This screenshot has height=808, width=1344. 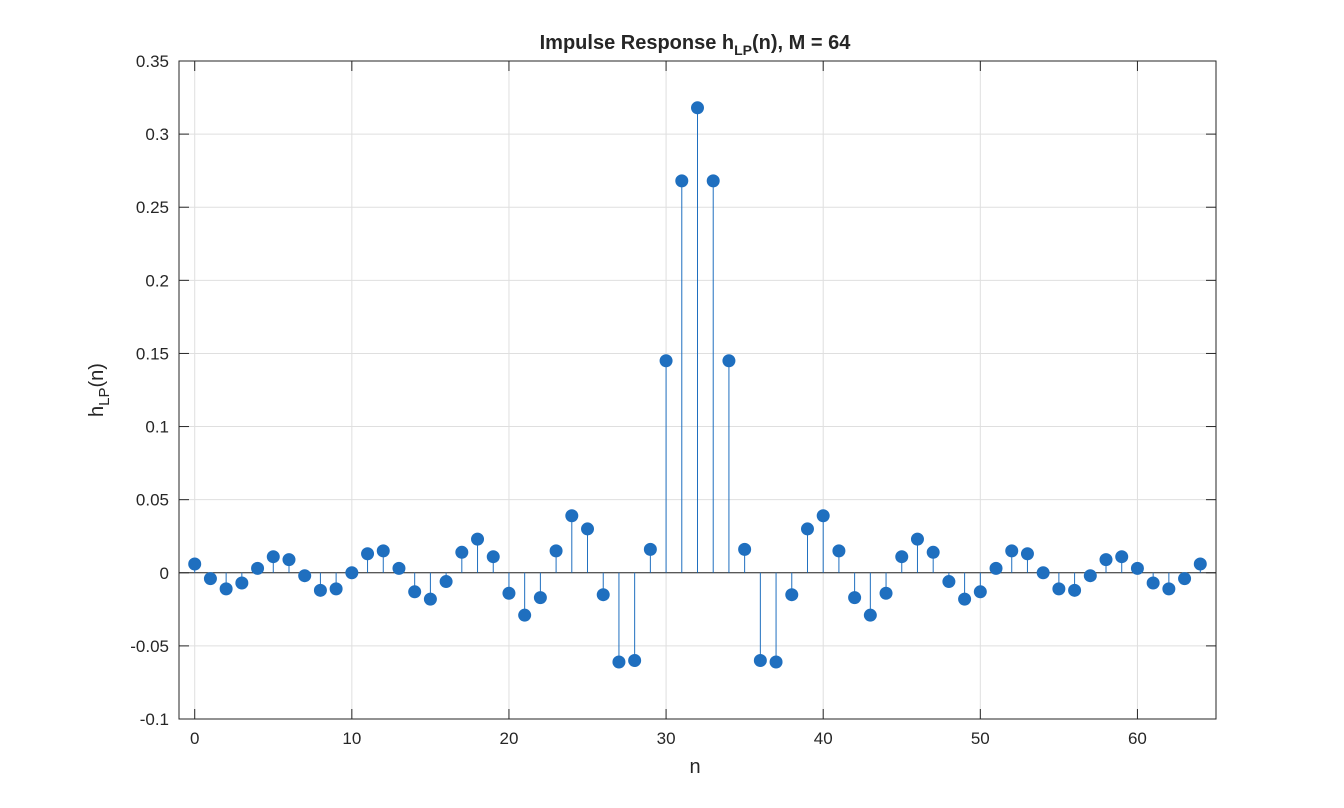 I want to click on y-axis-label-rest: (n), so click(x=97, y=375).